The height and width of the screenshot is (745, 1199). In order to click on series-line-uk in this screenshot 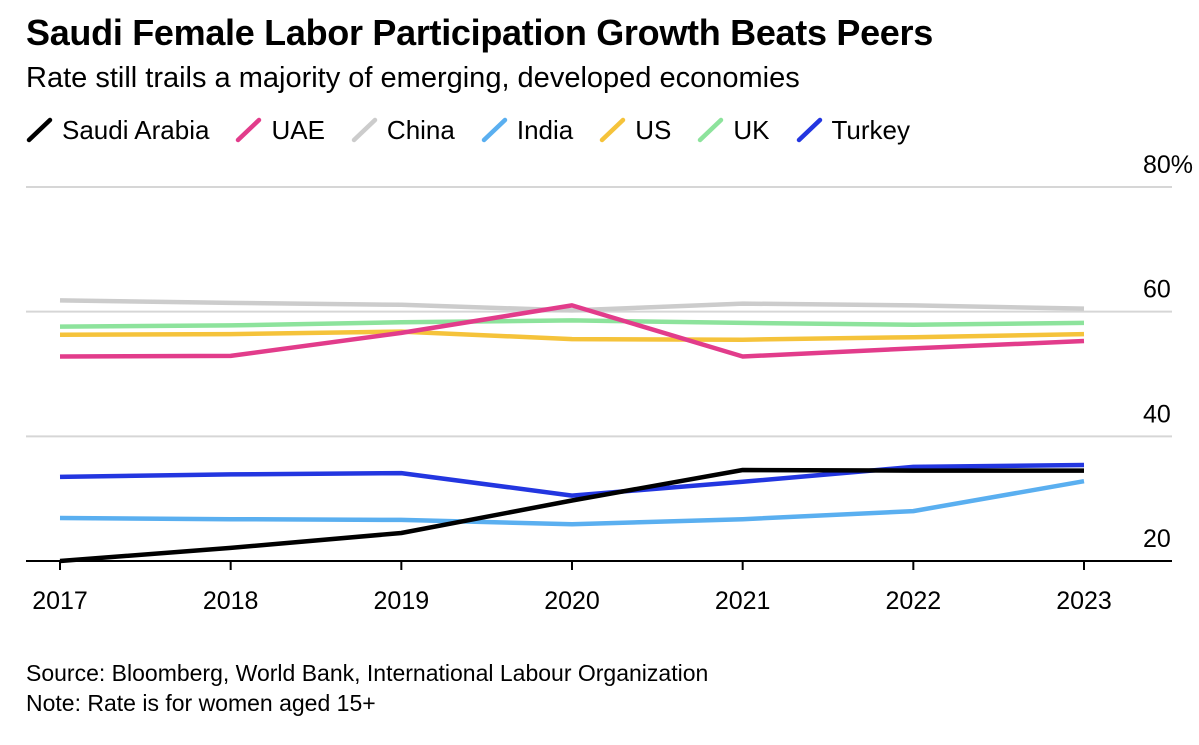, I will do `click(572, 323)`.